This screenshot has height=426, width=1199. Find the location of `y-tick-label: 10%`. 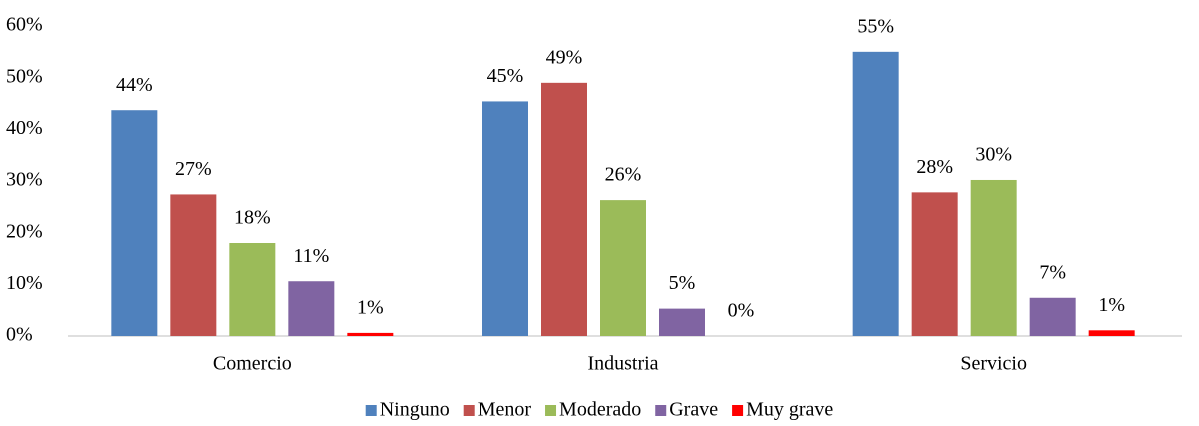

y-tick-label: 10% is located at coordinates (24, 283).